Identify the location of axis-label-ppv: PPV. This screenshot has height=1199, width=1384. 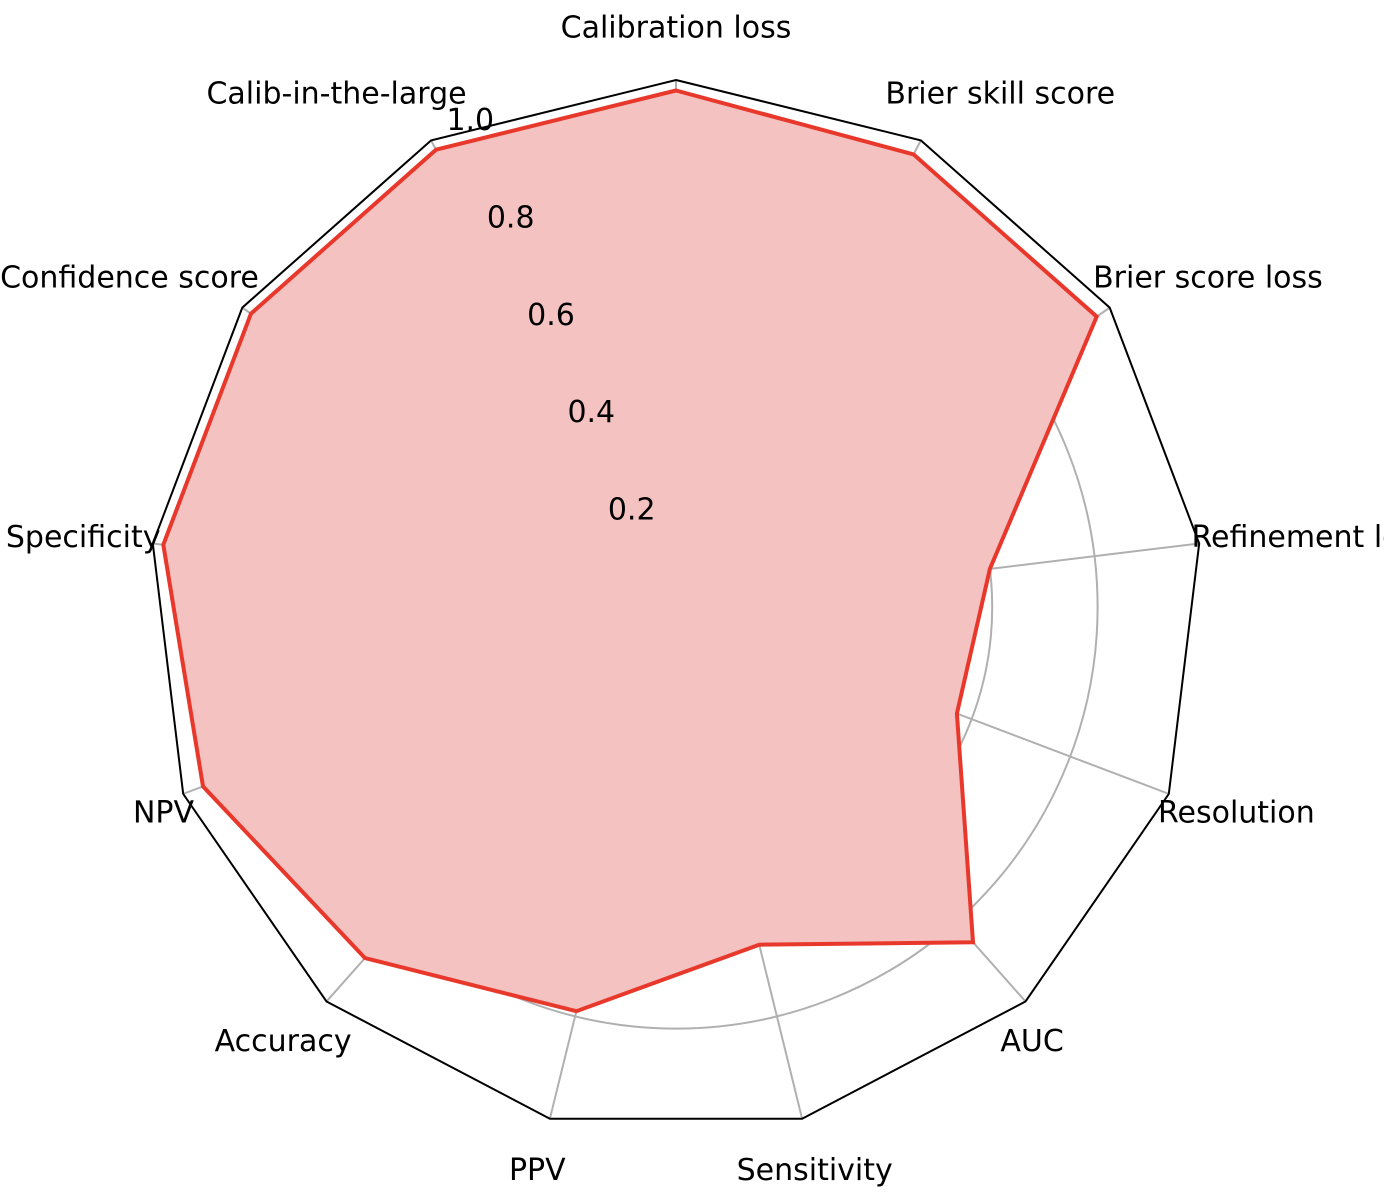
(537, 1170).